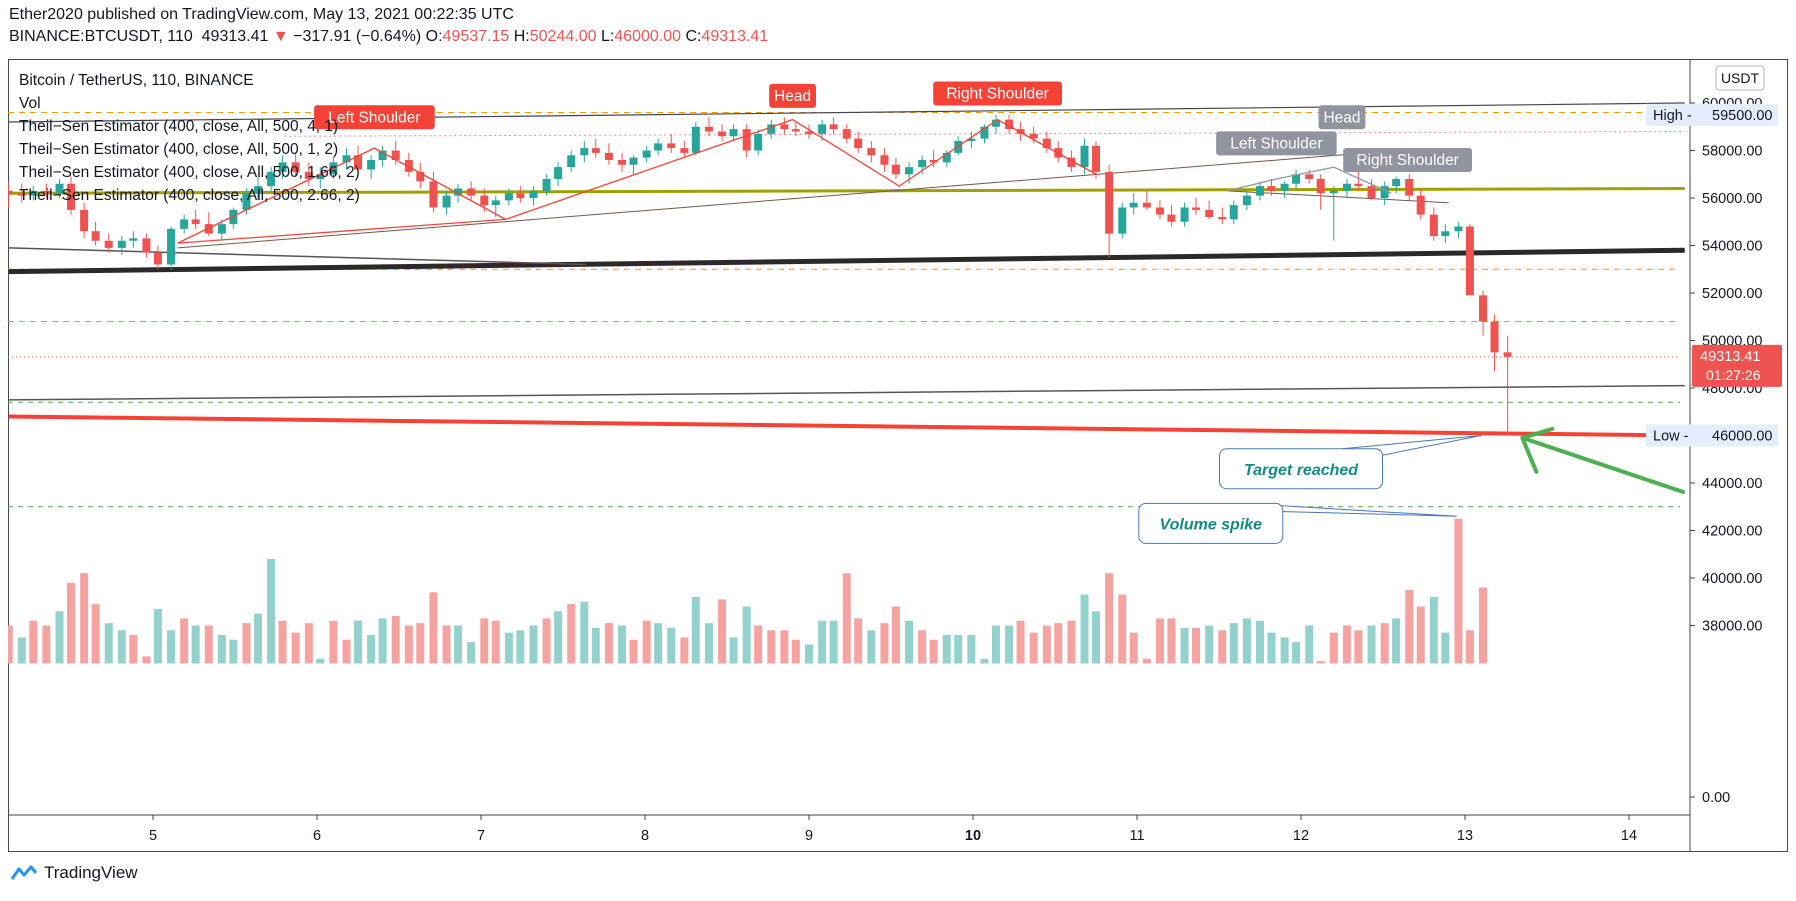 The height and width of the screenshot is (901, 1796). What do you see at coordinates (1740, 78) in the screenshot?
I see `currency-badge` at bounding box center [1740, 78].